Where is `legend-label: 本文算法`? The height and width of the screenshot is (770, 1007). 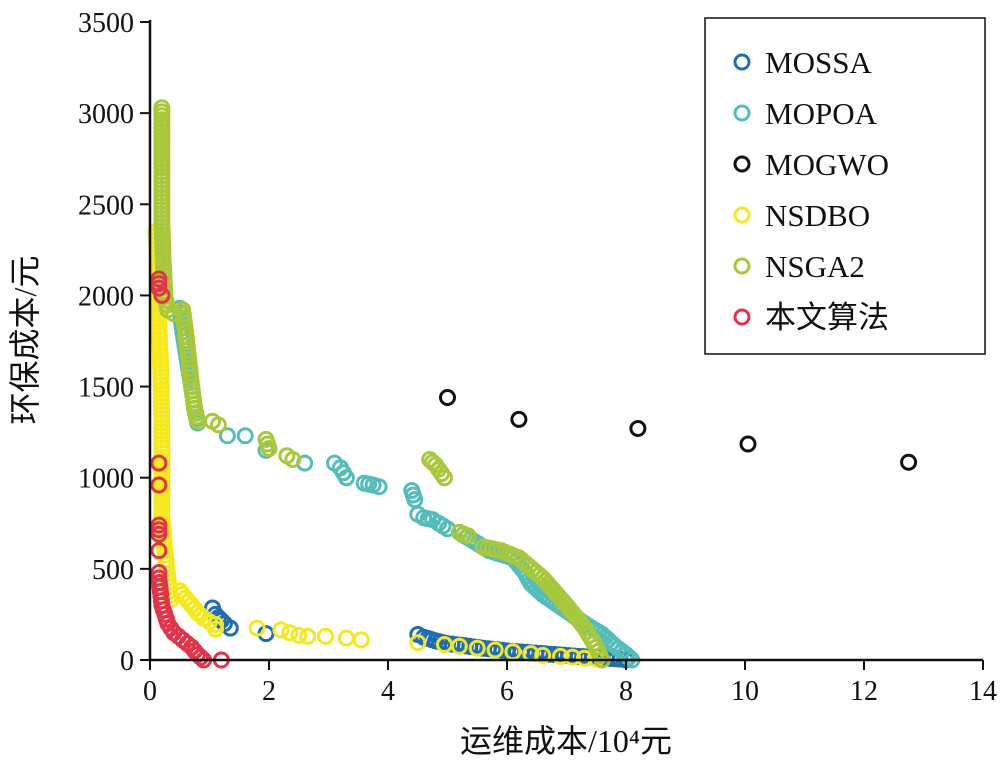 legend-label: 本文算法 is located at coordinates (827, 317).